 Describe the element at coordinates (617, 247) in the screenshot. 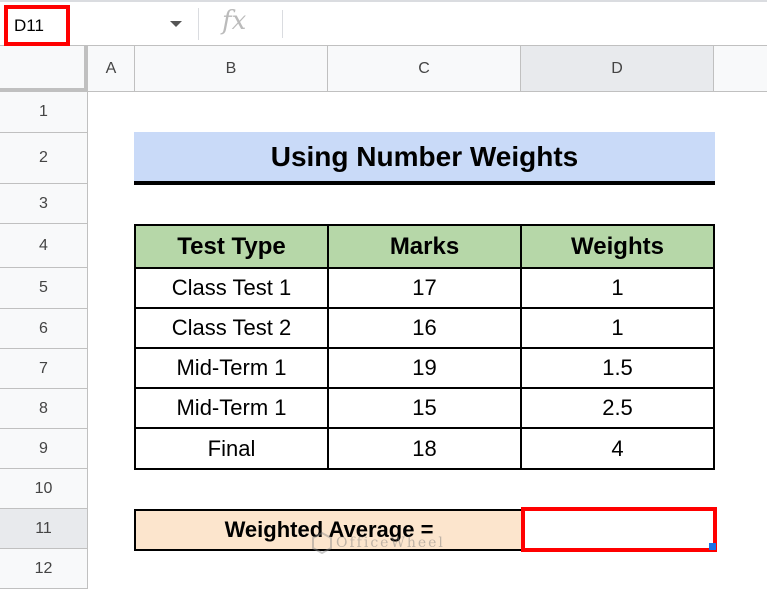

I see `header-weights: Weights` at that location.